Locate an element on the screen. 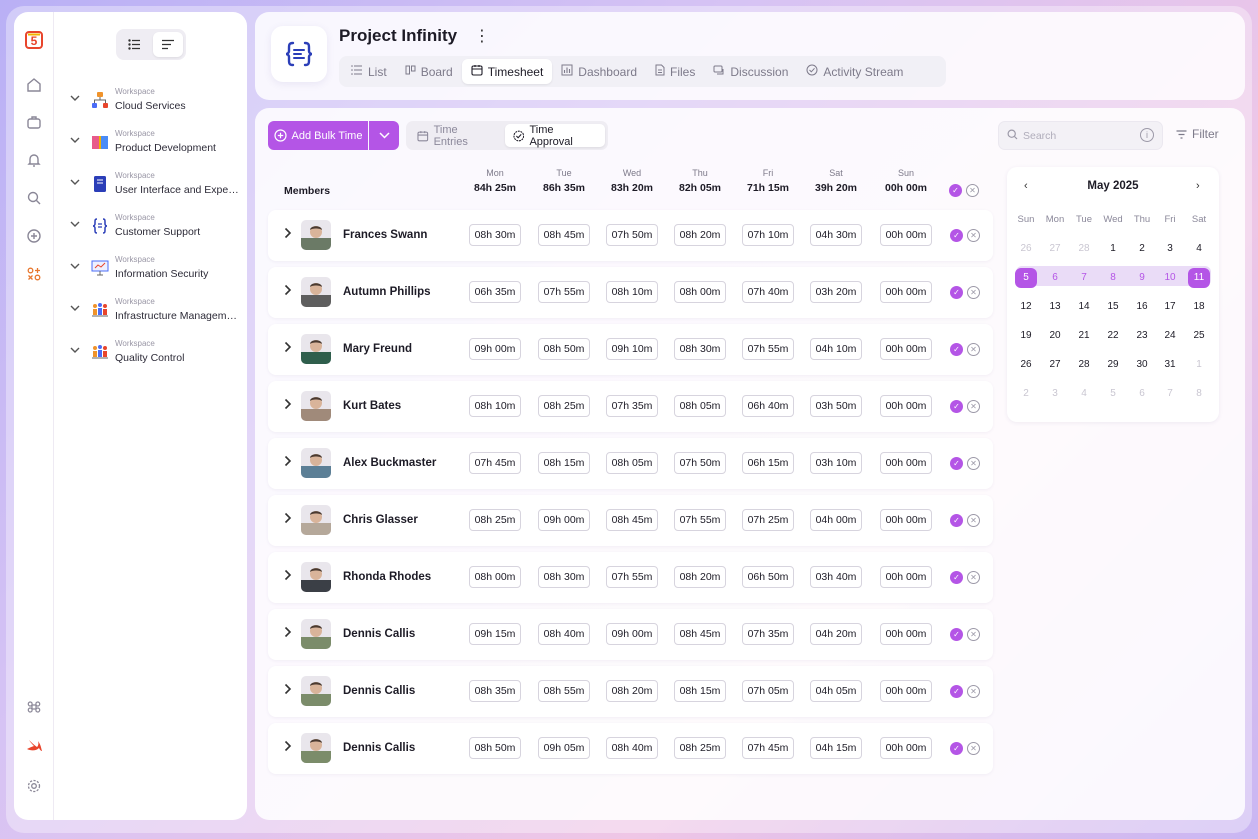 This screenshot has width=1258, height=839. calendar-day: 27 is located at coordinates (1055, 248).